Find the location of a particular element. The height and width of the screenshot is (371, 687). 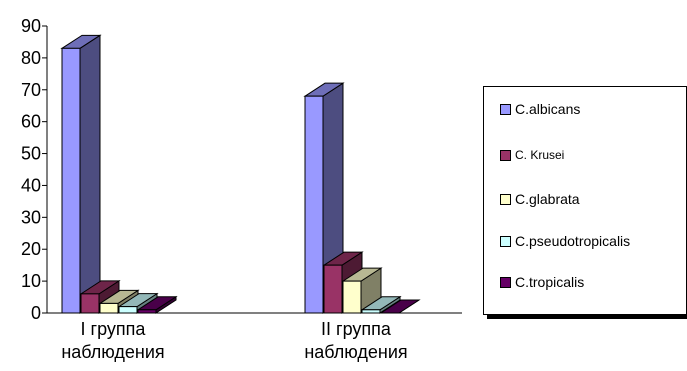

bar-c-tropicalis-group-1-front is located at coordinates (147, 311).